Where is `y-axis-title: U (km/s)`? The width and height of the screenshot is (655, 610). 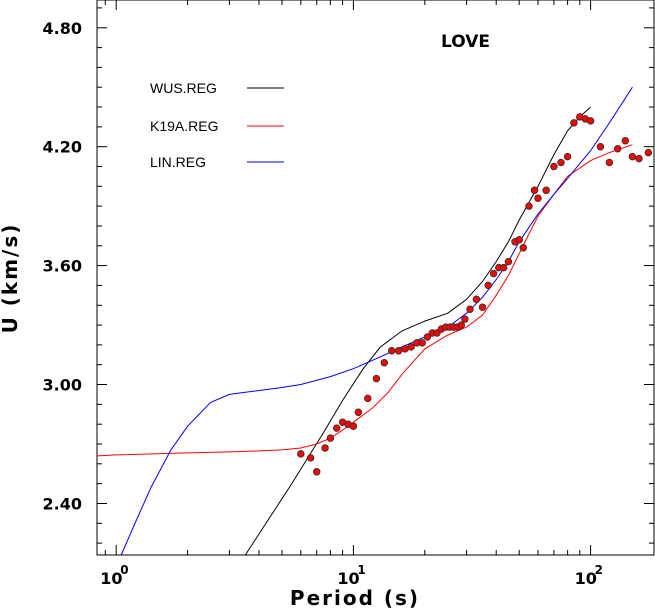 y-axis-title: U (km/s) is located at coordinates (11, 278).